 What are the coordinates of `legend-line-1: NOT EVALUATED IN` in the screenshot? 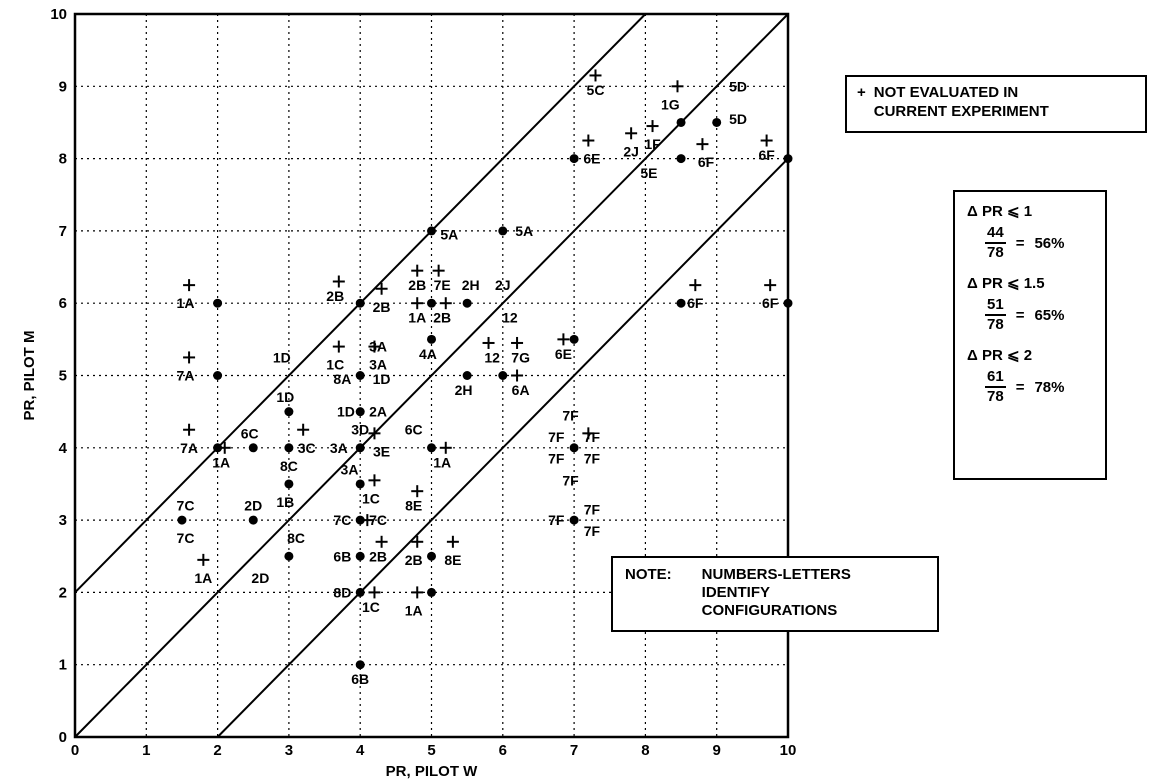 It's located at (946, 92).